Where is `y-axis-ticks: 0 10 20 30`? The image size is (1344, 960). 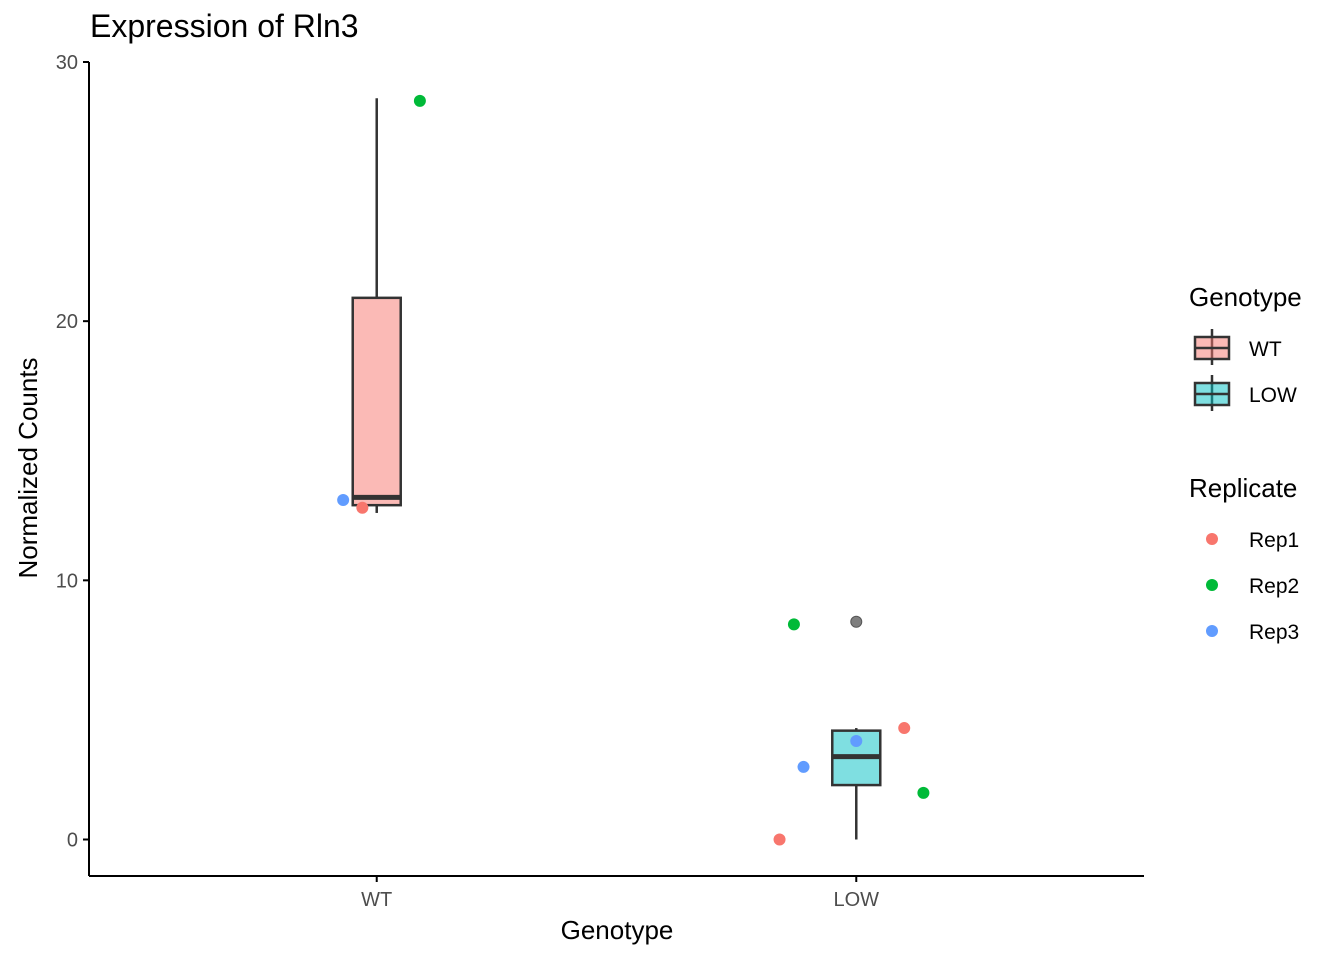 y-axis-ticks: 0 10 20 30 is located at coordinates (72, 452).